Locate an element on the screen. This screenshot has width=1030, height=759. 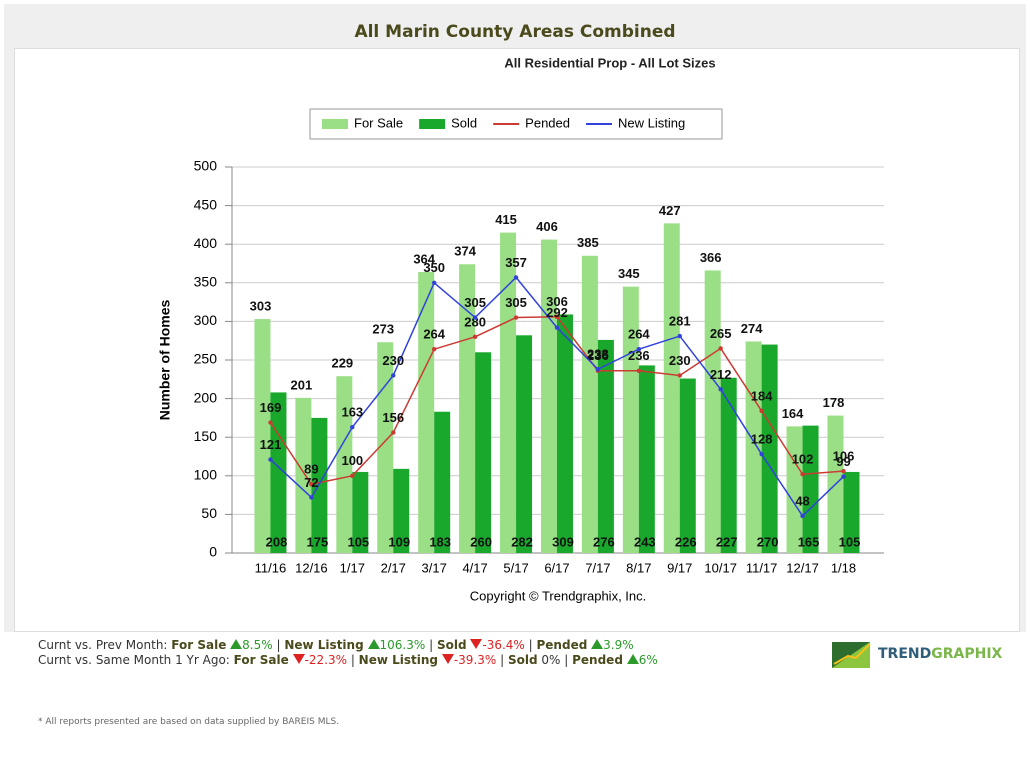
logo: TRENDGRAPHIX is located at coordinates (916, 654).